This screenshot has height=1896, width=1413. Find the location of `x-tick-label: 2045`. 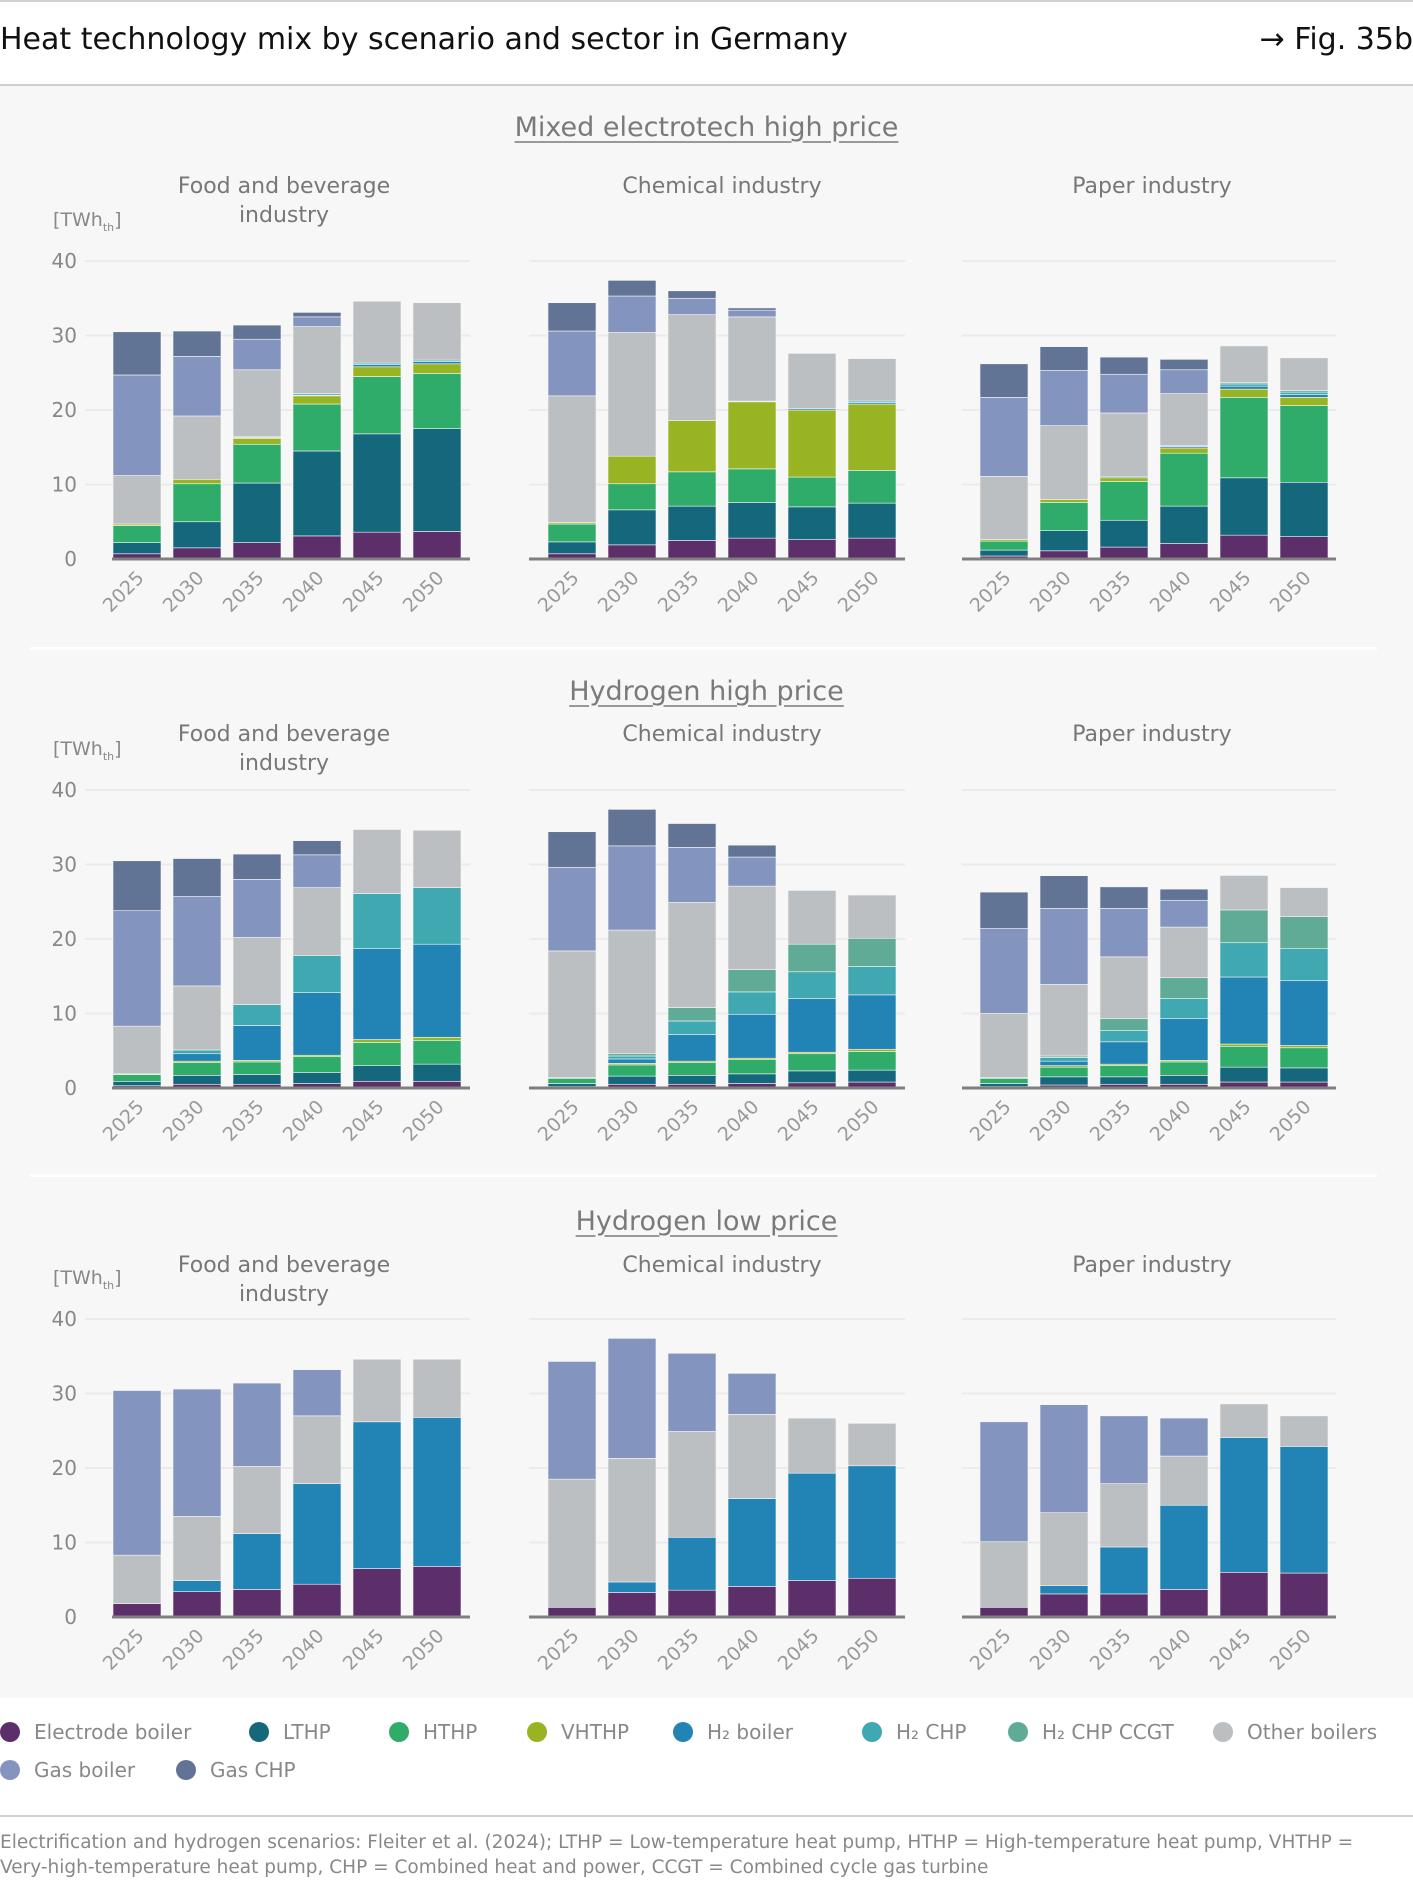

x-tick-label: 2045 is located at coordinates (1231, 1121).